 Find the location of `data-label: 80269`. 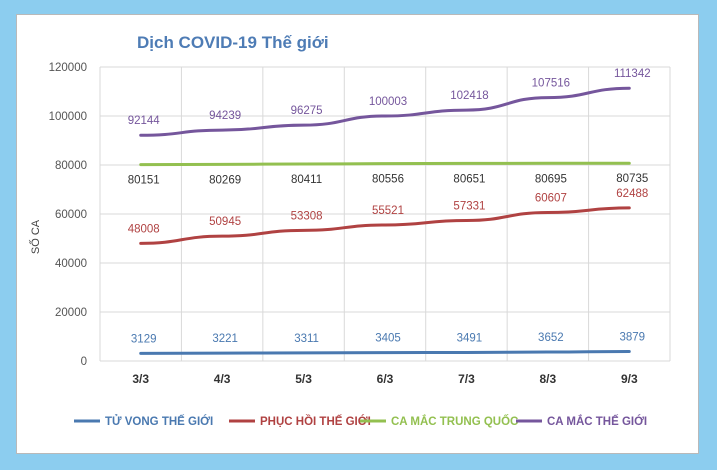

data-label: 80269 is located at coordinates (225, 180).